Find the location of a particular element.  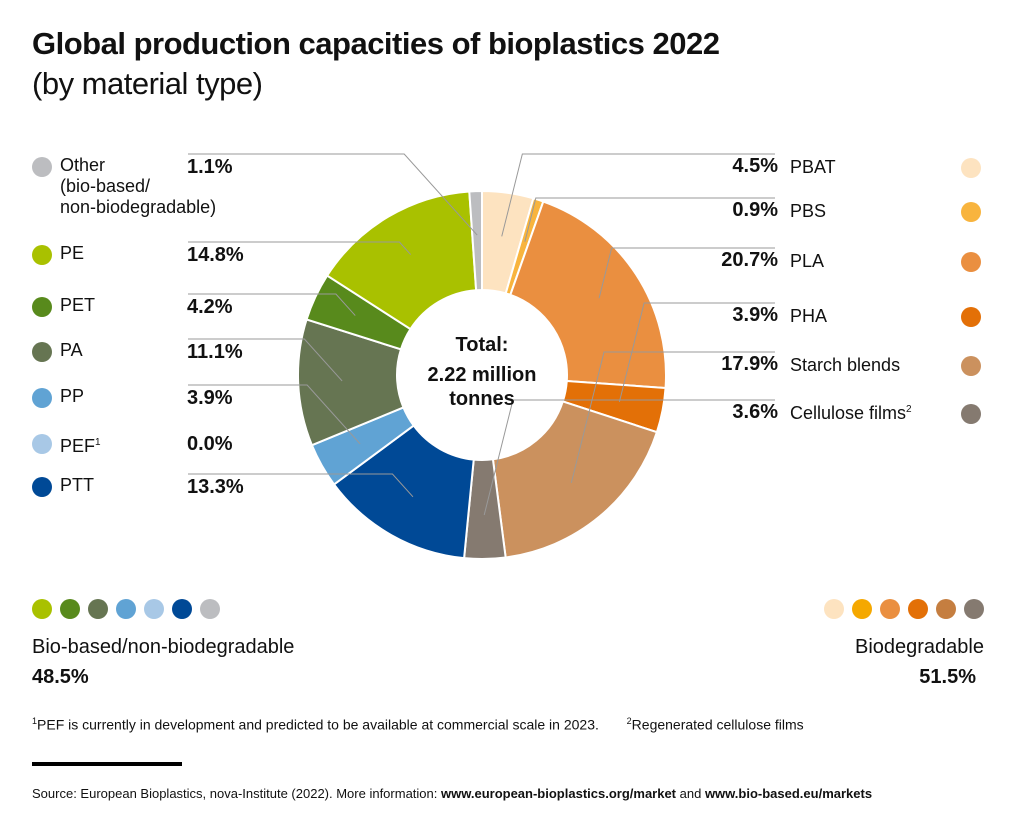

leader-line-pla is located at coordinates (686, 273).